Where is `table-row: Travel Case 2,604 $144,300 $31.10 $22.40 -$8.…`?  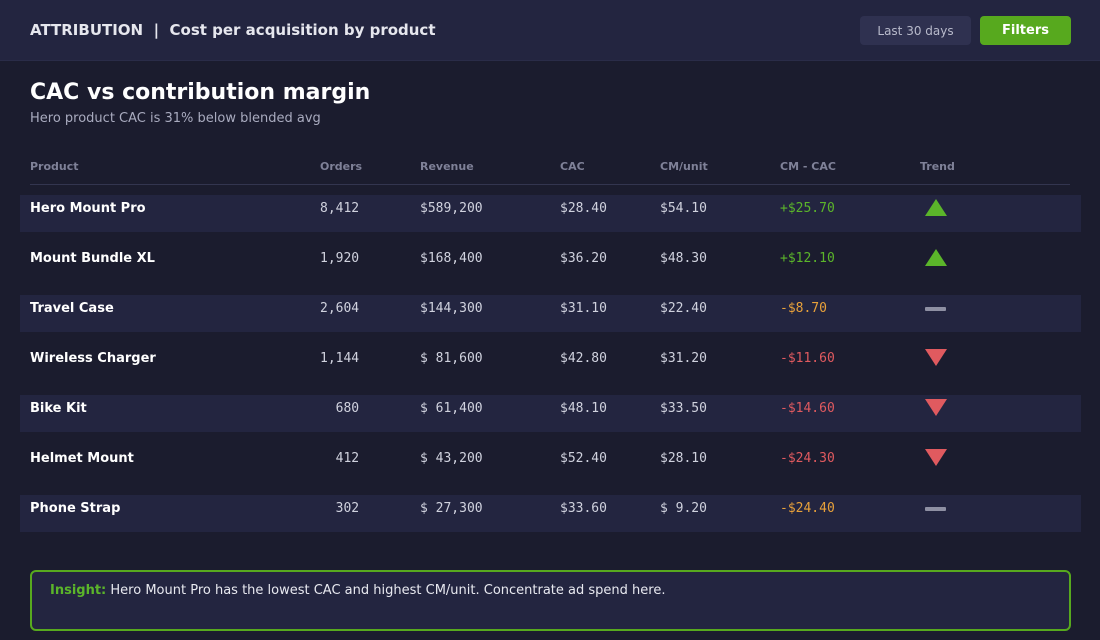 table-row: Travel Case 2,604 $144,300 $31.10 $22.40 -$8.… is located at coordinates (550, 313).